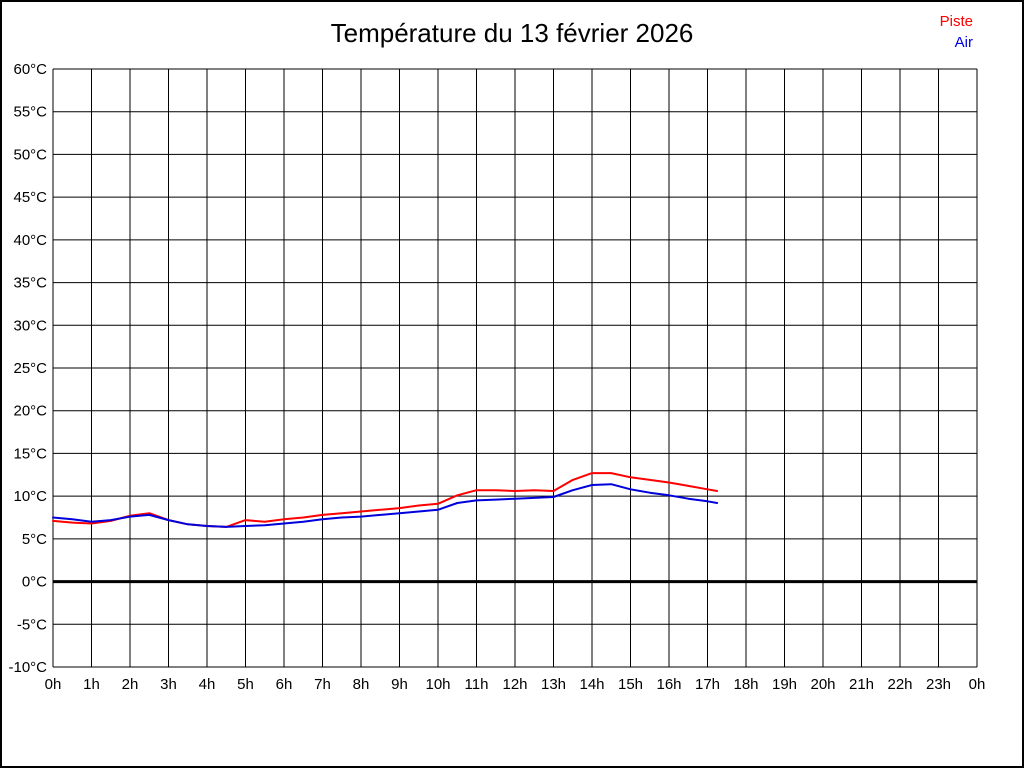 The image size is (1024, 768). What do you see at coordinates (30, 453) in the screenshot?
I see `y-tick-label: 15°C` at bounding box center [30, 453].